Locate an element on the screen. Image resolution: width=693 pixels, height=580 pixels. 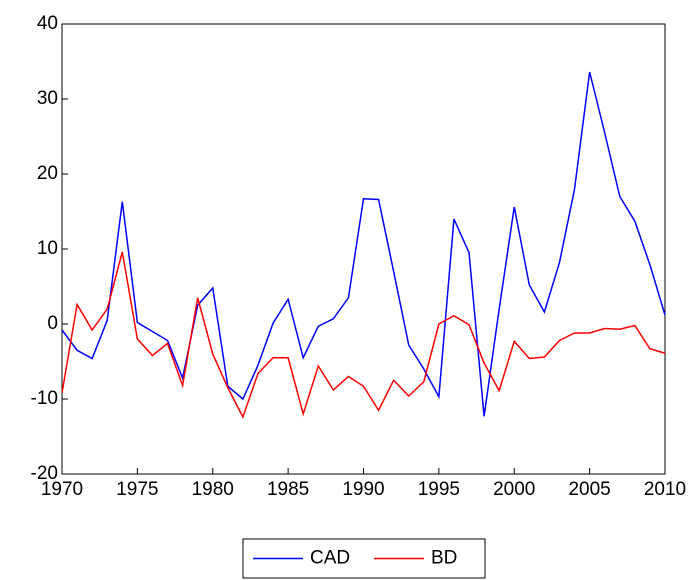
y-tick-label: 10 is located at coordinates (47, 248).